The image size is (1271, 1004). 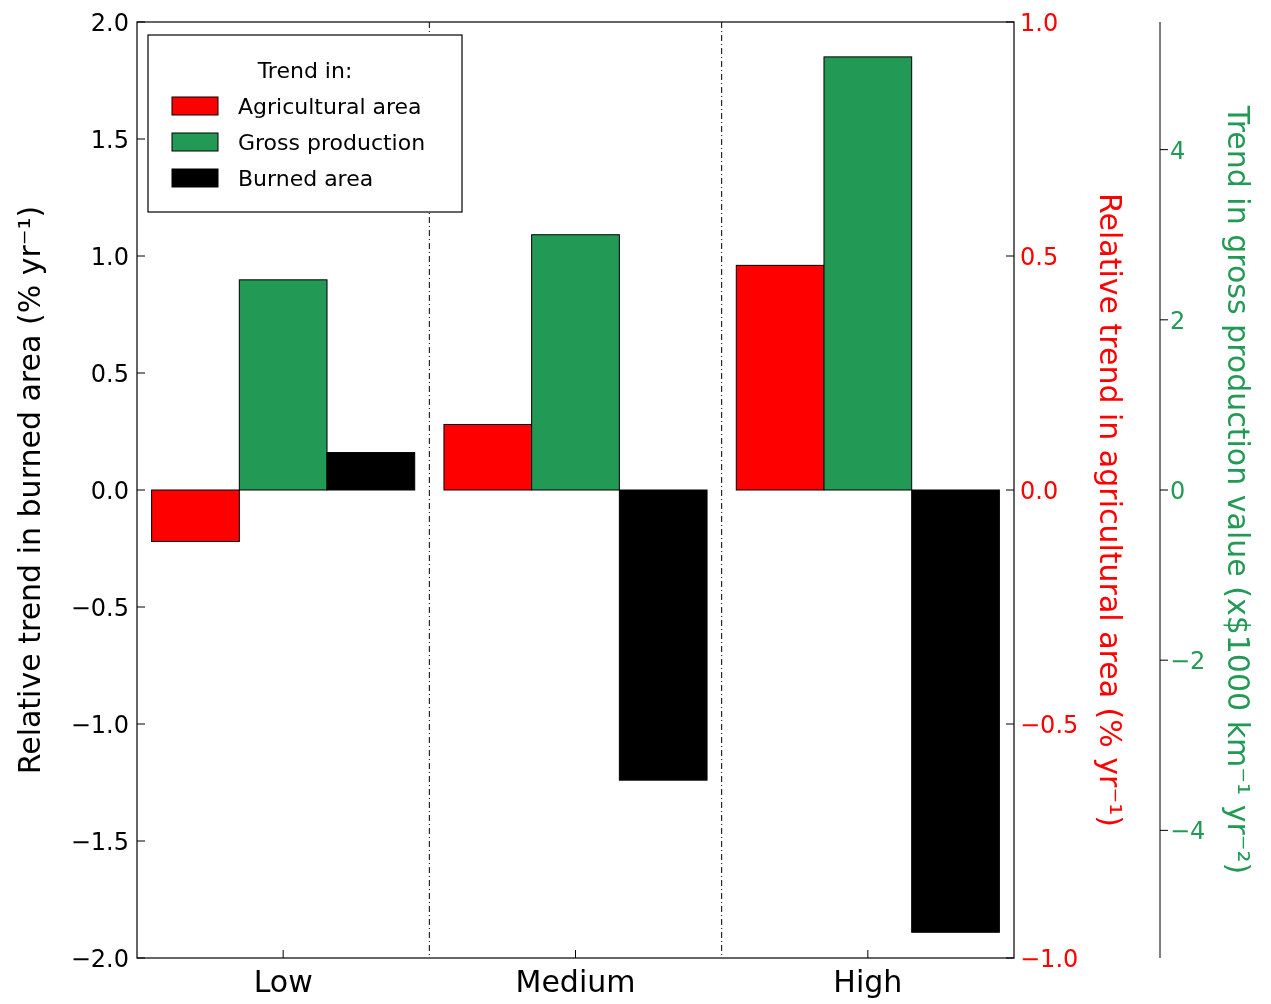 What do you see at coordinates (109, 374) in the screenshot?
I see `y-tick-label: 0.5` at bounding box center [109, 374].